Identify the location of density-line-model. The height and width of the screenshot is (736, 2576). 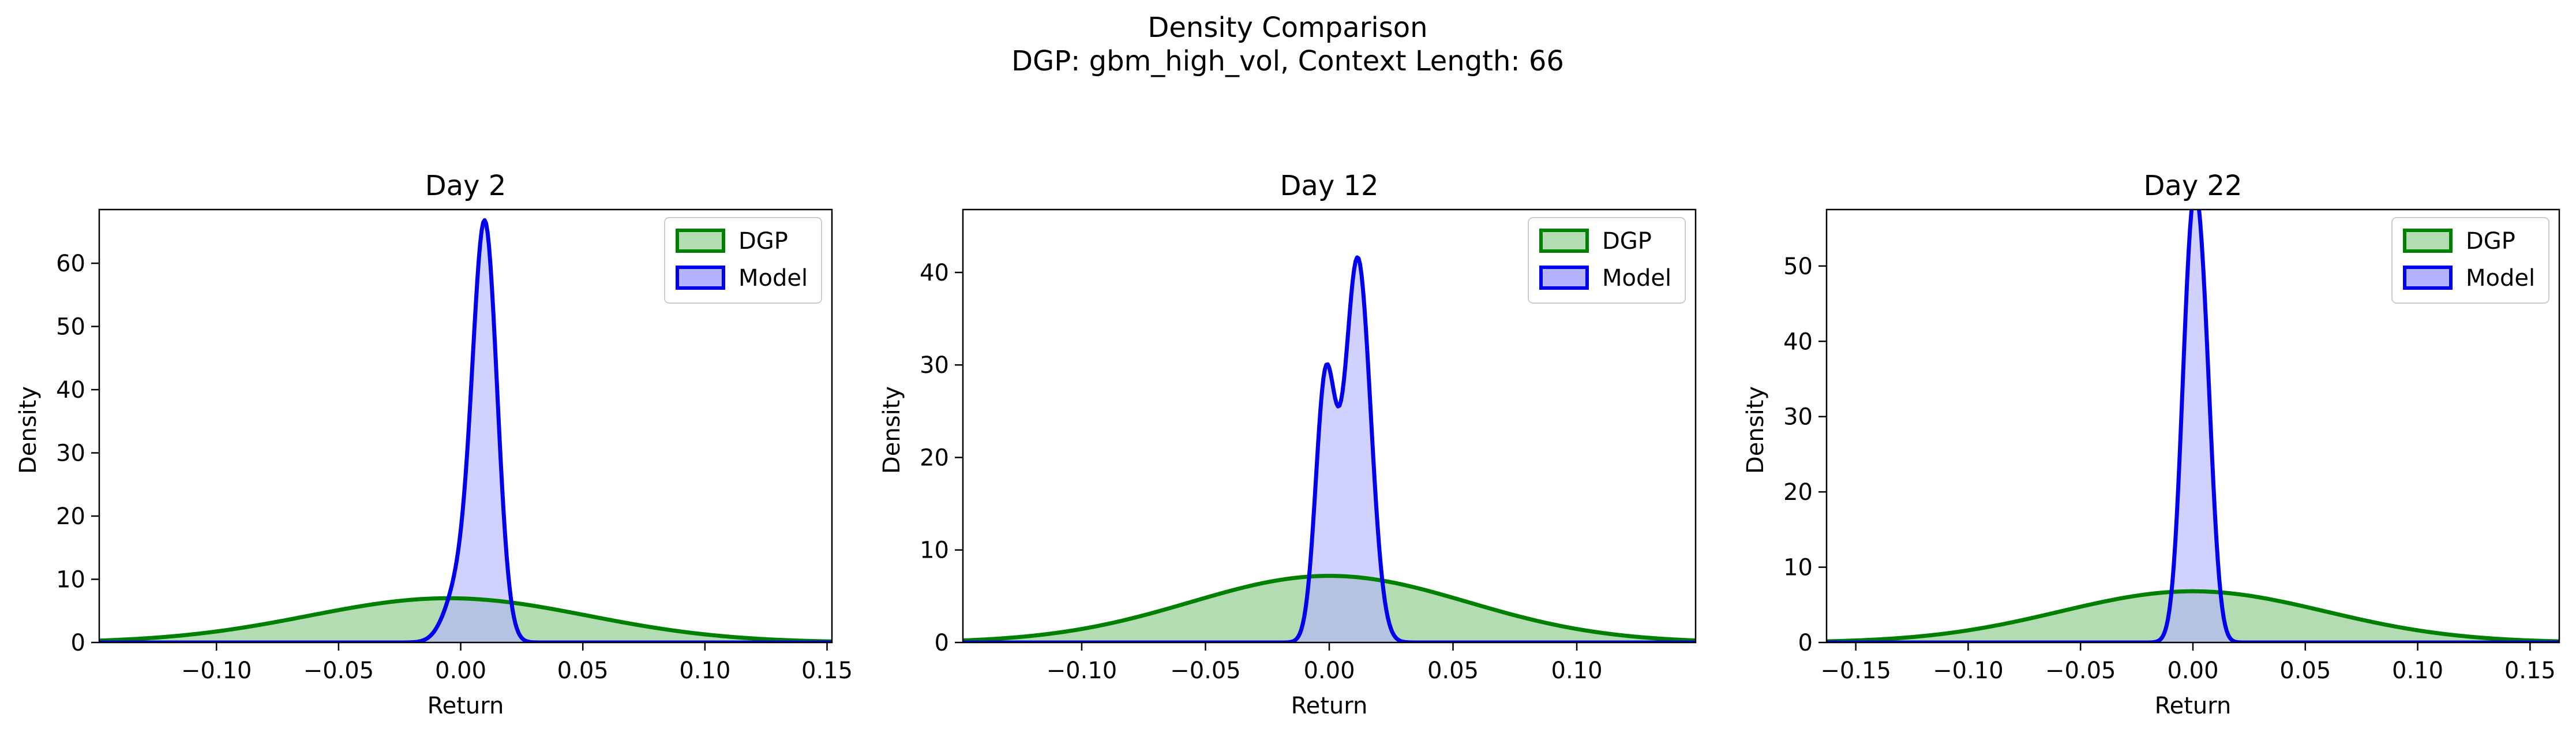
(1329, 448).